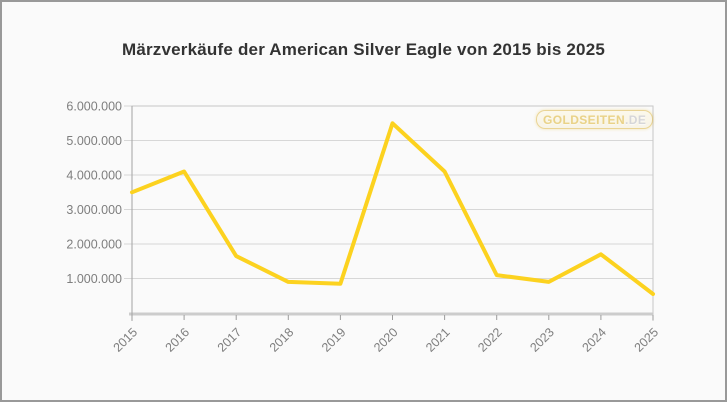 The width and height of the screenshot is (727, 402). I want to click on x-tick-label: 2015, so click(126, 340).